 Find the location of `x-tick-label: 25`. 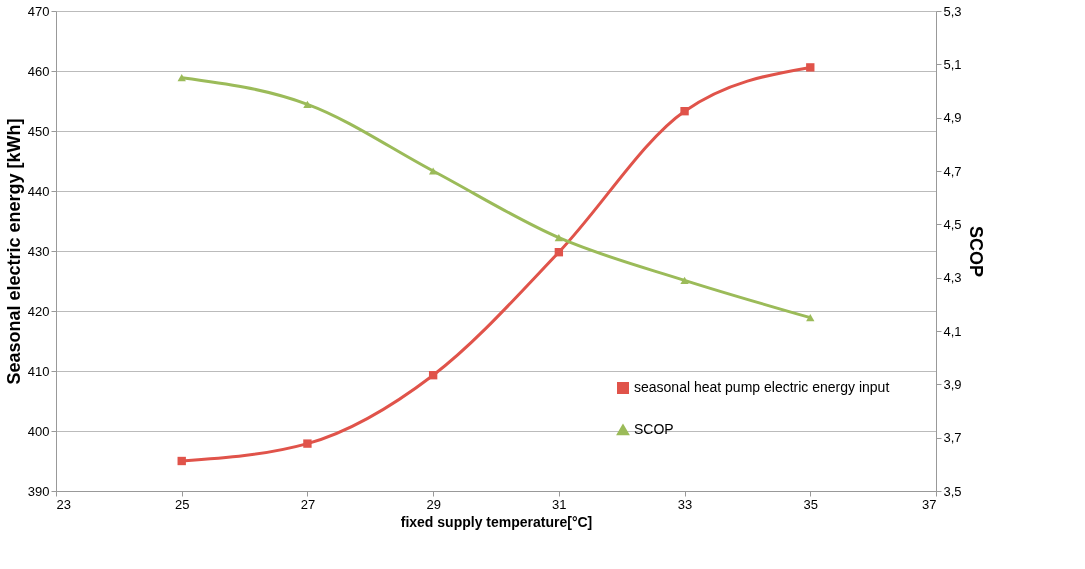

x-tick-label: 25 is located at coordinates (182, 504).